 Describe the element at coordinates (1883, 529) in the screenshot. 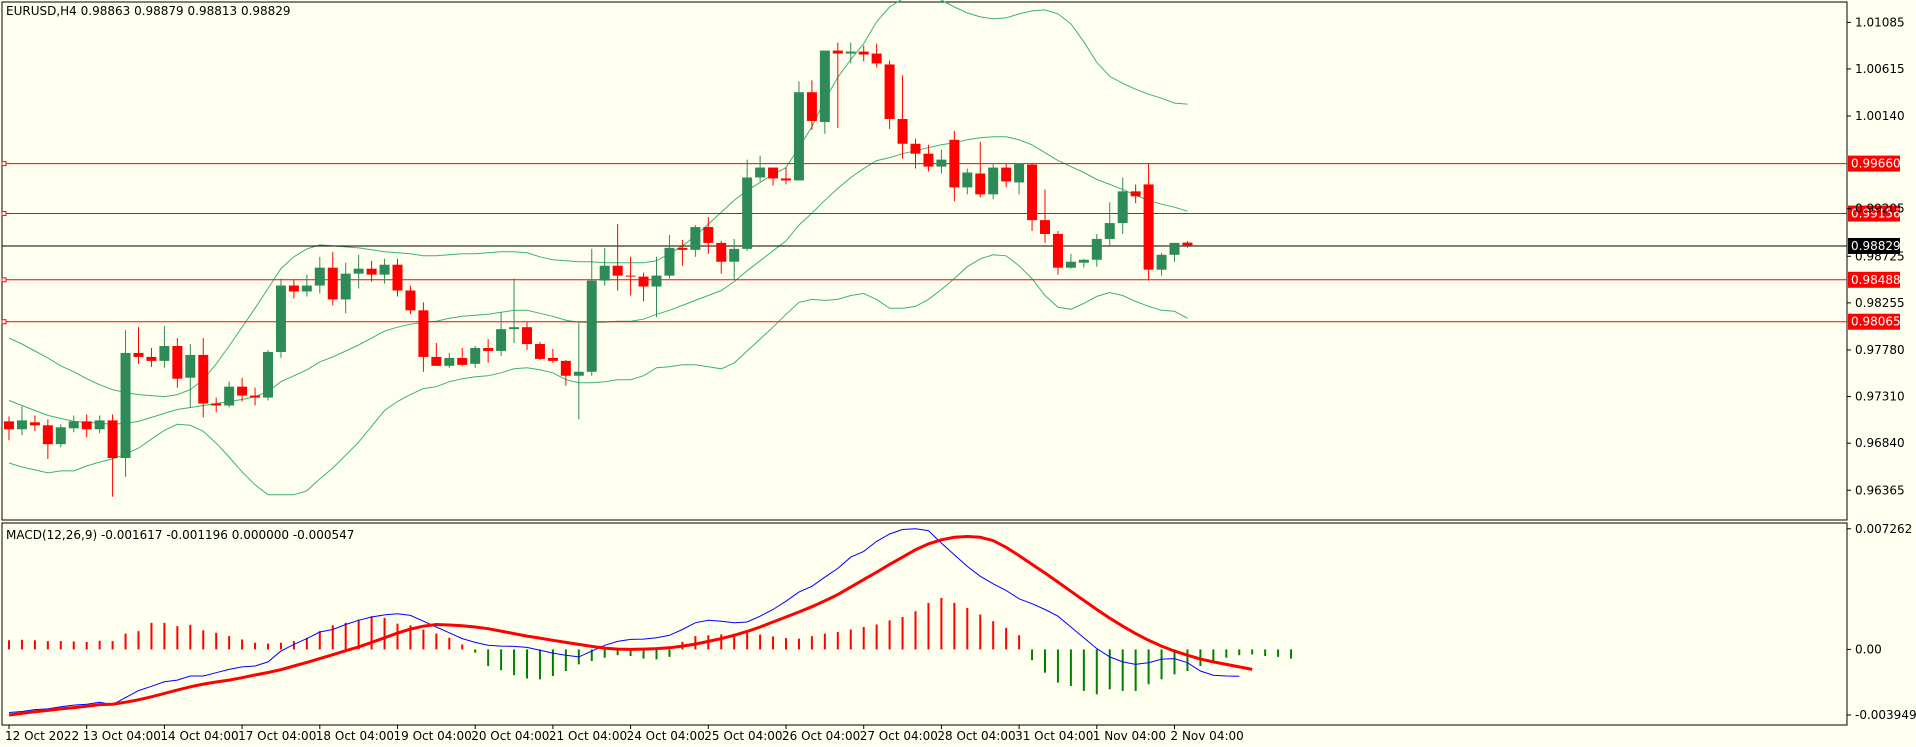

I see `macd-tick-label: 0.007262` at that location.